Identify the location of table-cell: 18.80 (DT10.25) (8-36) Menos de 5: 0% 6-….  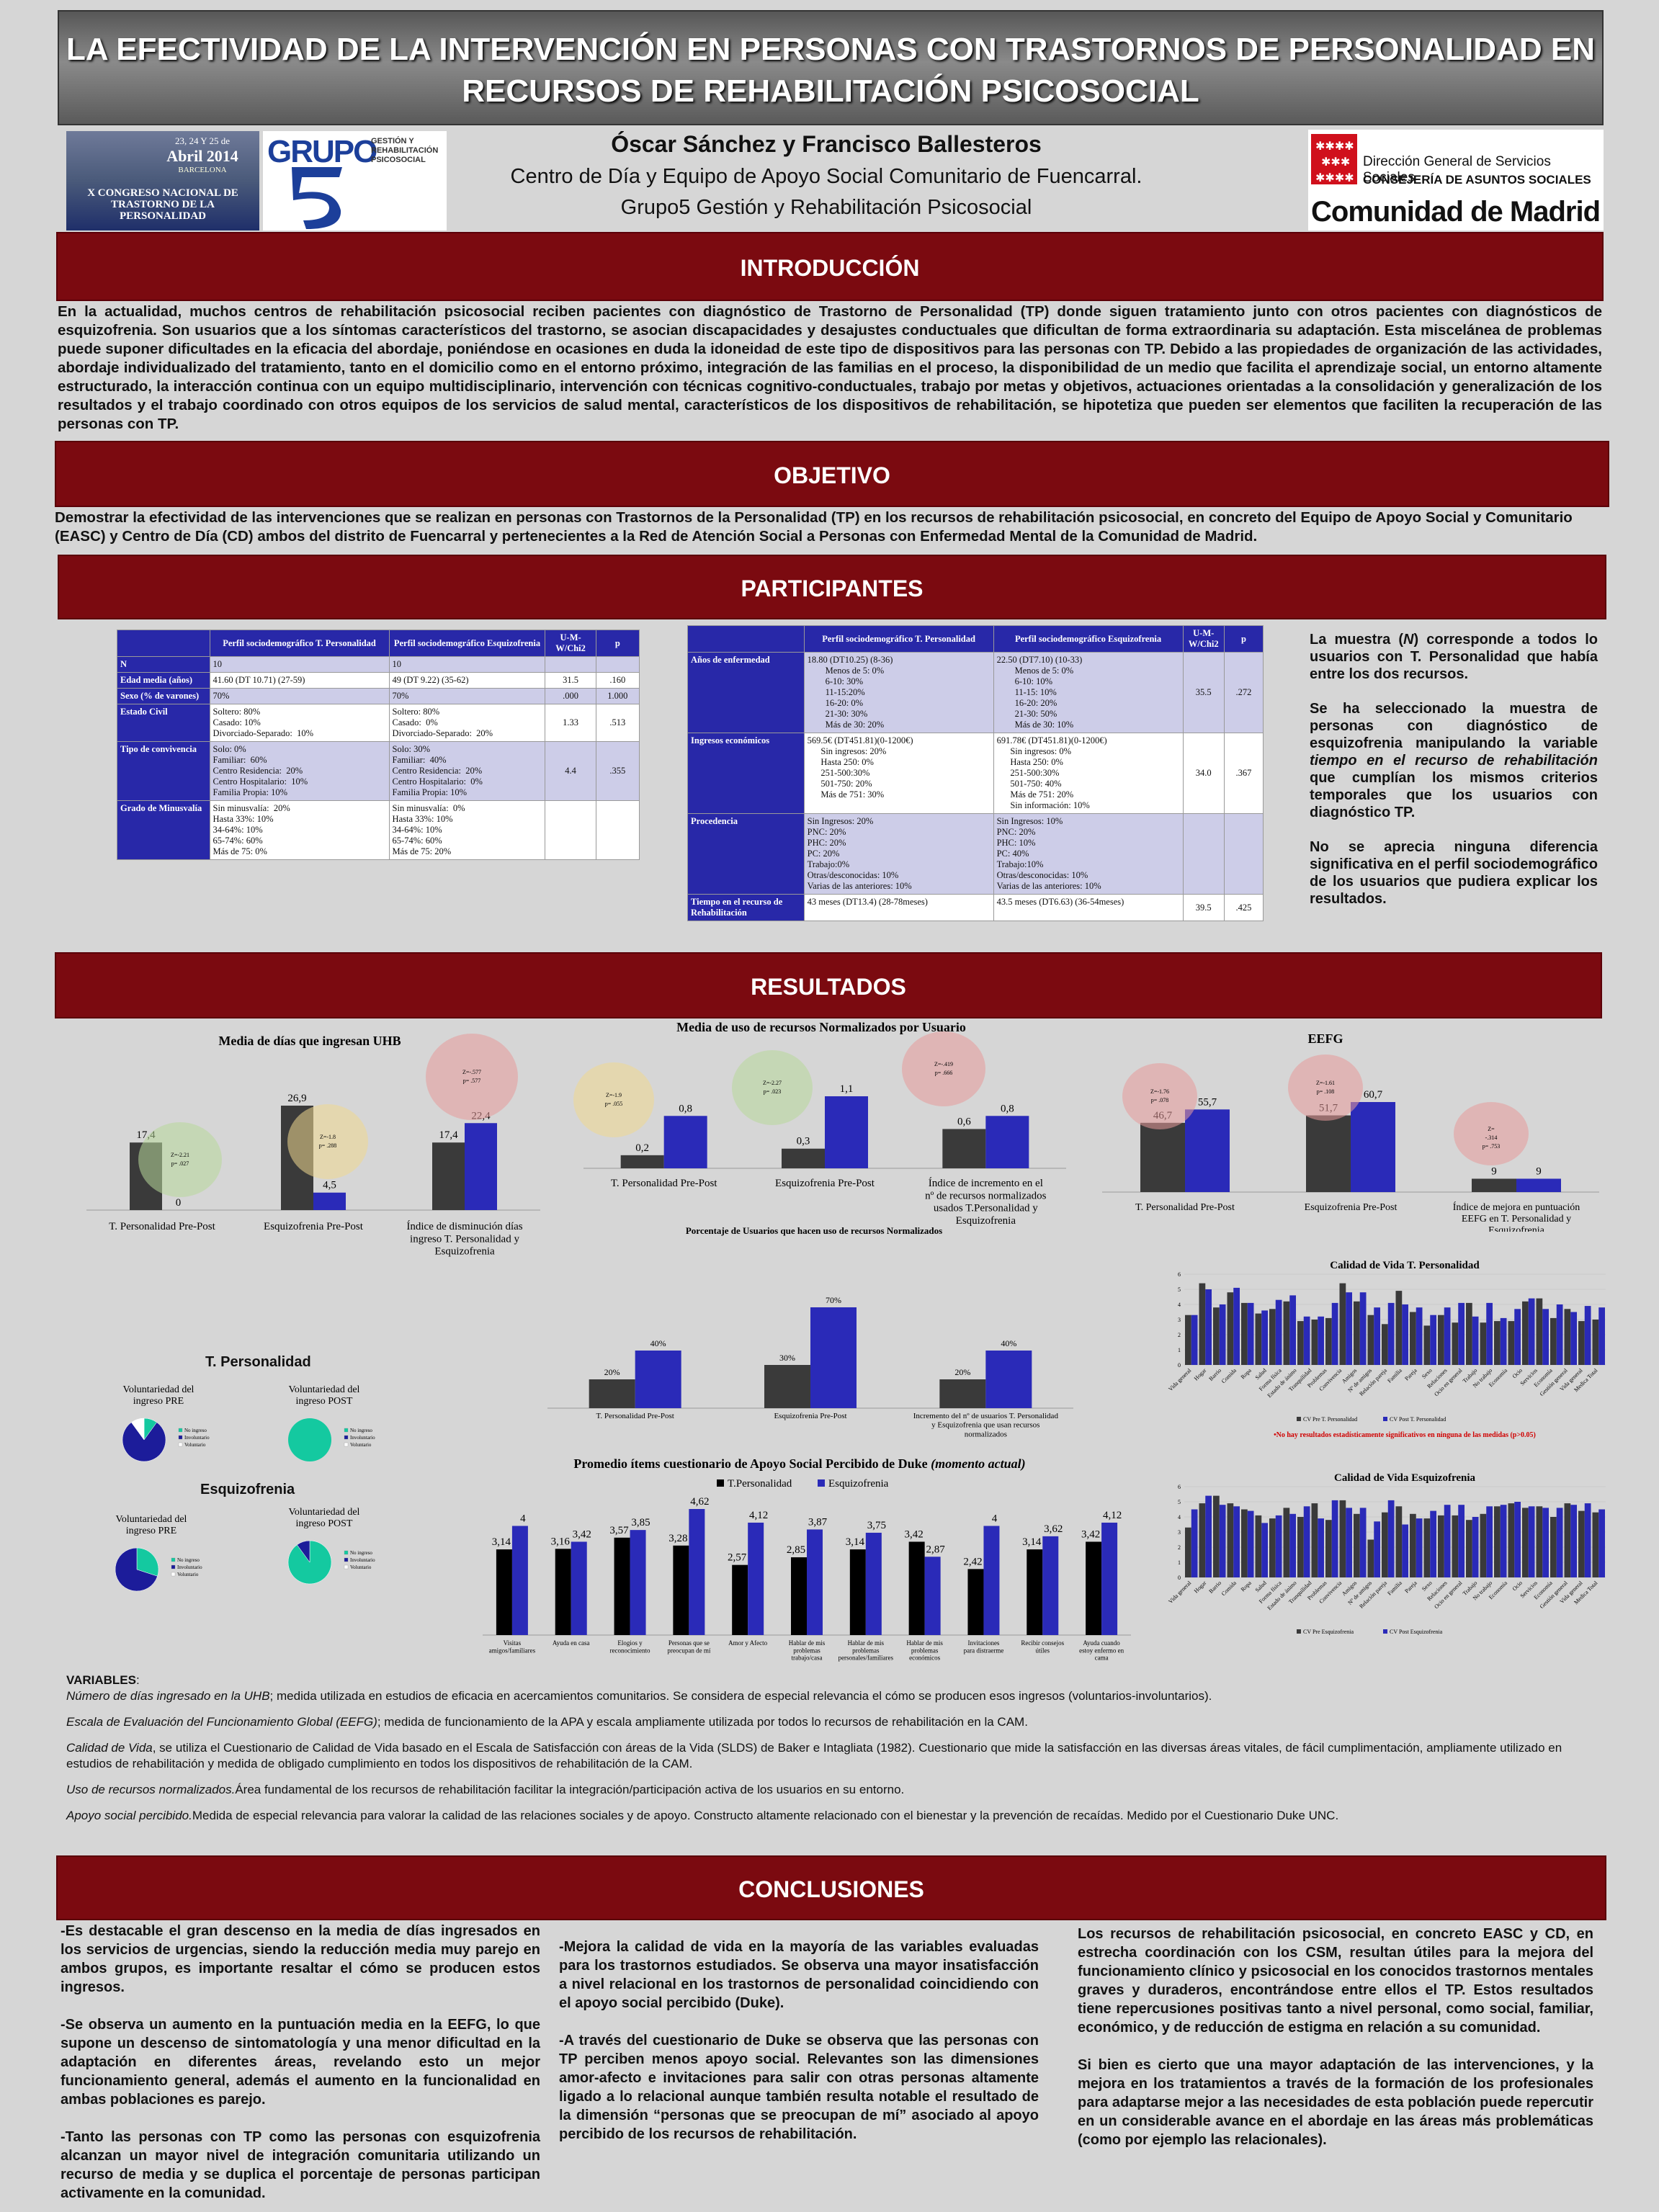
(898, 692).